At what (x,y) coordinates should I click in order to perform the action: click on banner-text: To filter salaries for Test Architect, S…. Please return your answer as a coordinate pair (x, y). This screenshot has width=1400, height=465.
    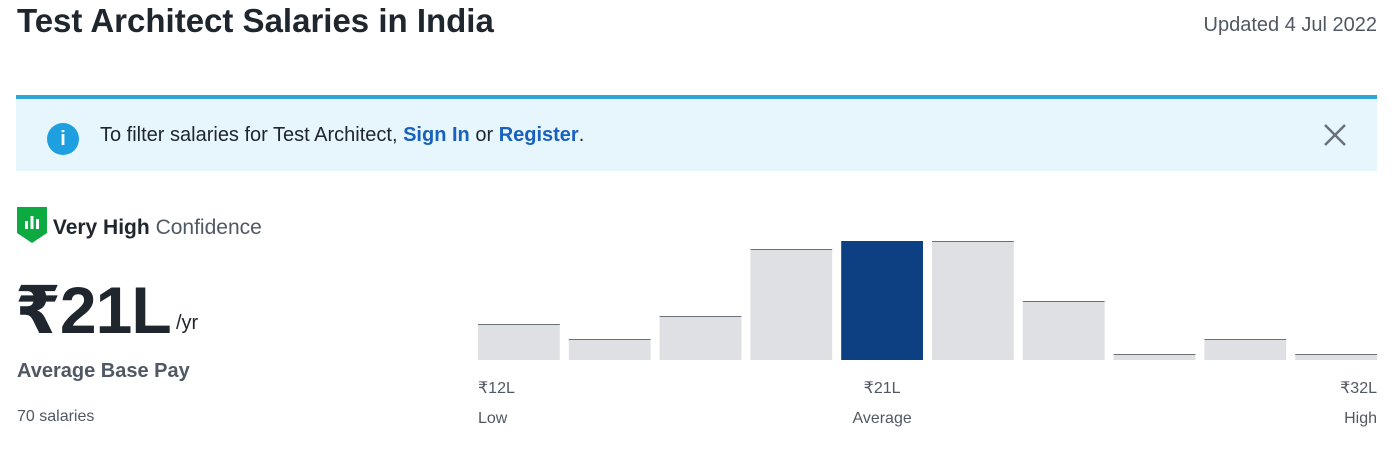
    Looking at the image, I should click on (342, 135).